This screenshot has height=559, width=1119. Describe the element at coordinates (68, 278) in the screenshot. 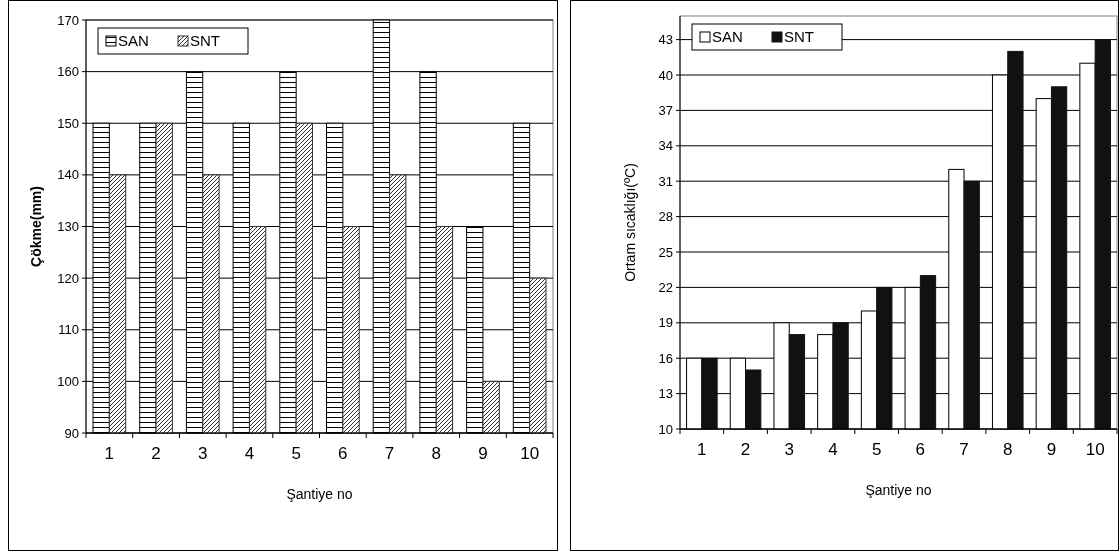

I see `y-tick-label: 120` at that location.